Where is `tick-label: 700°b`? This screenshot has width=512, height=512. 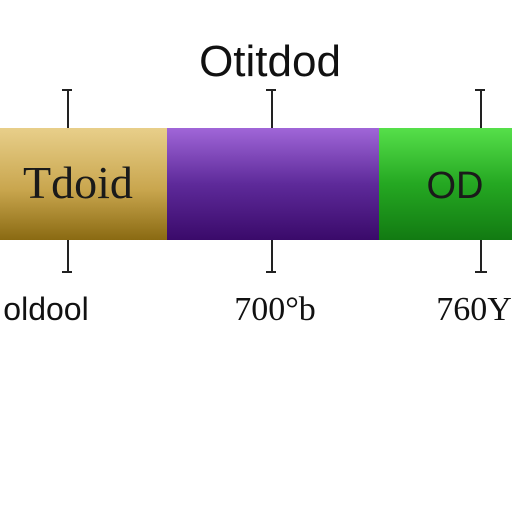 tick-label: 700°b is located at coordinates (275, 309).